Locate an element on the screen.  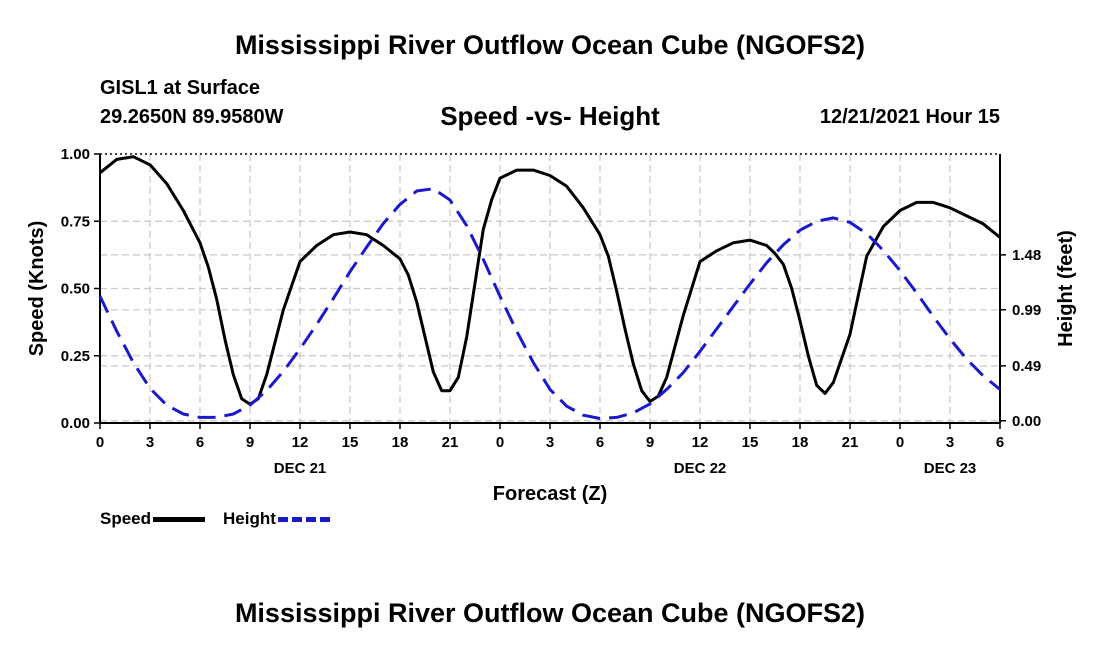
y-right-tick-label: 0.00 is located at coordinates (1026, 421).